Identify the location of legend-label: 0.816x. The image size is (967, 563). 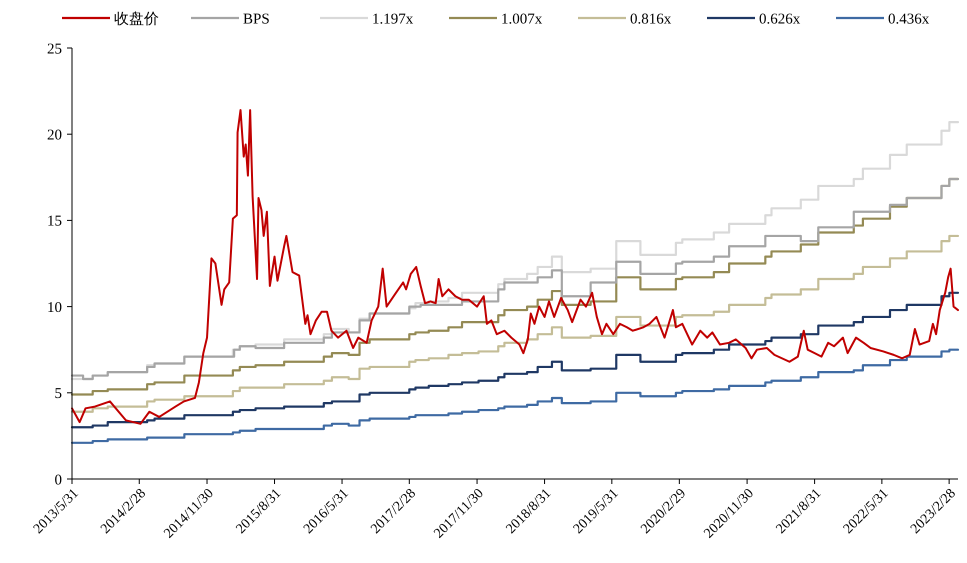
(651, 19).